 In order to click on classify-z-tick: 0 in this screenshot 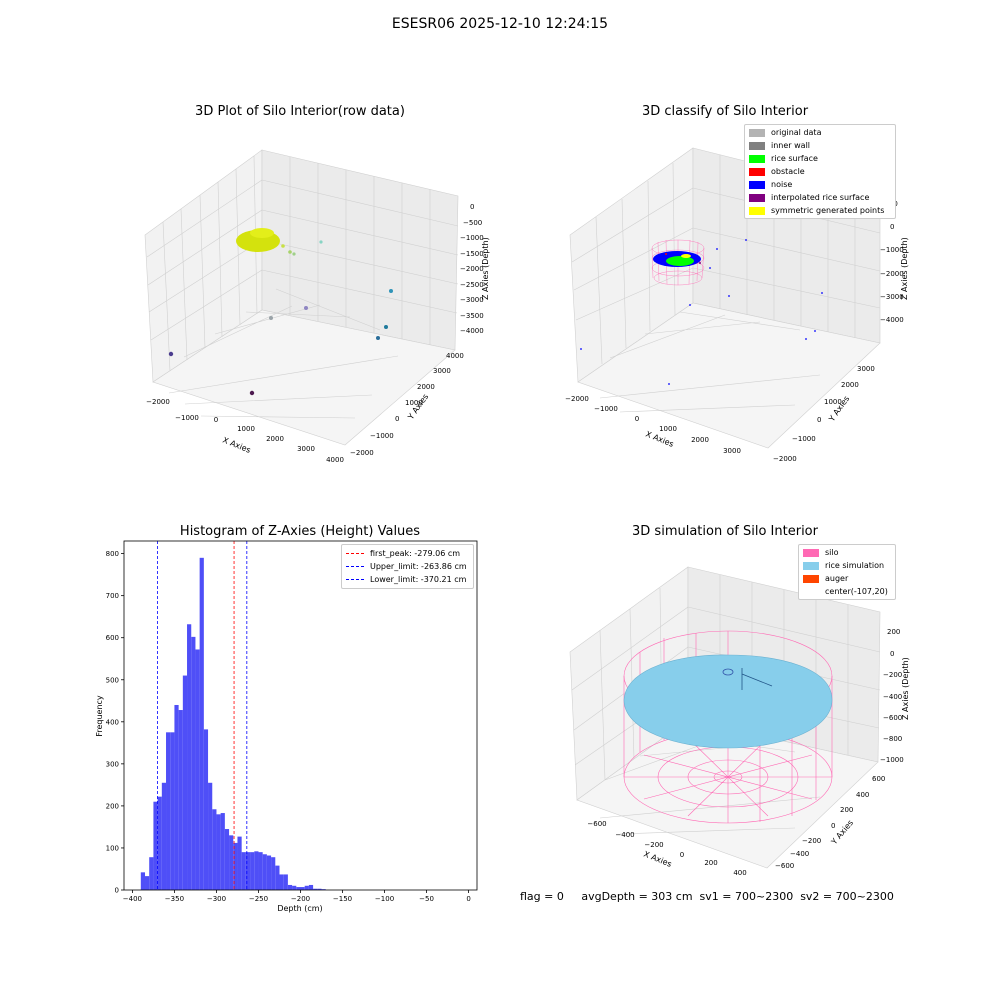, I will do `click(892, 227)`.